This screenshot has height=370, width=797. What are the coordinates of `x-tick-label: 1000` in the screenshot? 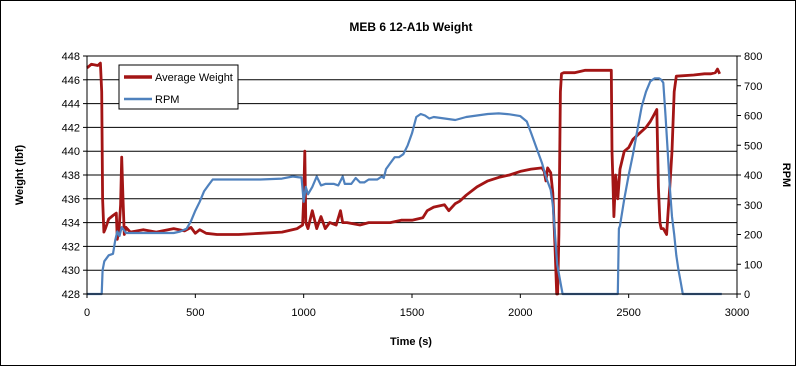 It's located at (303, 313).